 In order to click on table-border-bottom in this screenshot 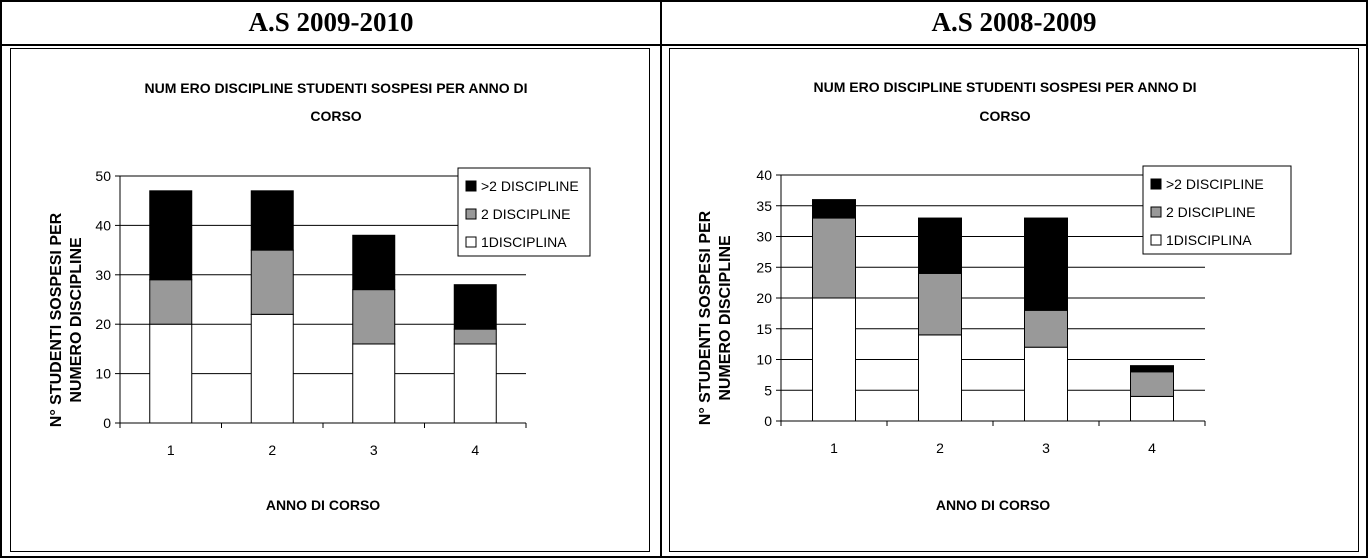, I will do `click(684, 557)`.